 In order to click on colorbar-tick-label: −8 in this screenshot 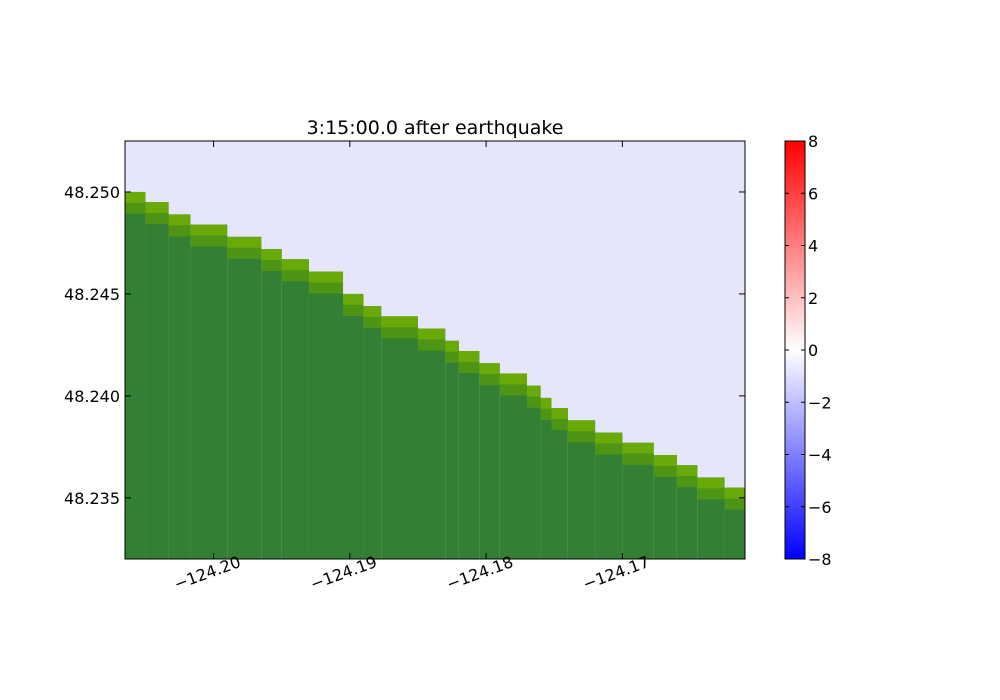, I will do `click(820, 559)`.